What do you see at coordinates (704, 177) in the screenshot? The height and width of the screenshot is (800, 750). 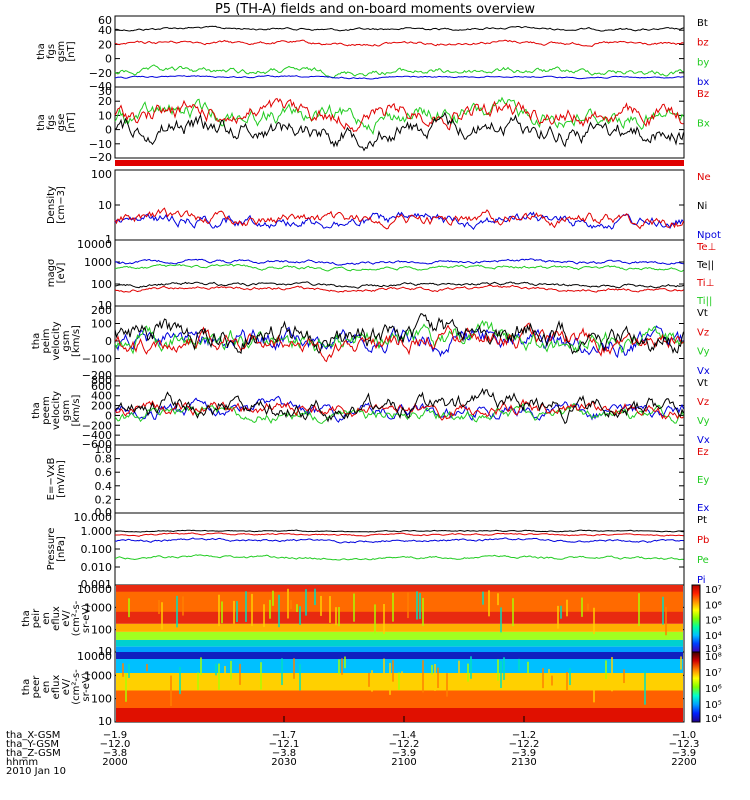 I see `legend-Ne: Ne` at bounding box center [704, 177].